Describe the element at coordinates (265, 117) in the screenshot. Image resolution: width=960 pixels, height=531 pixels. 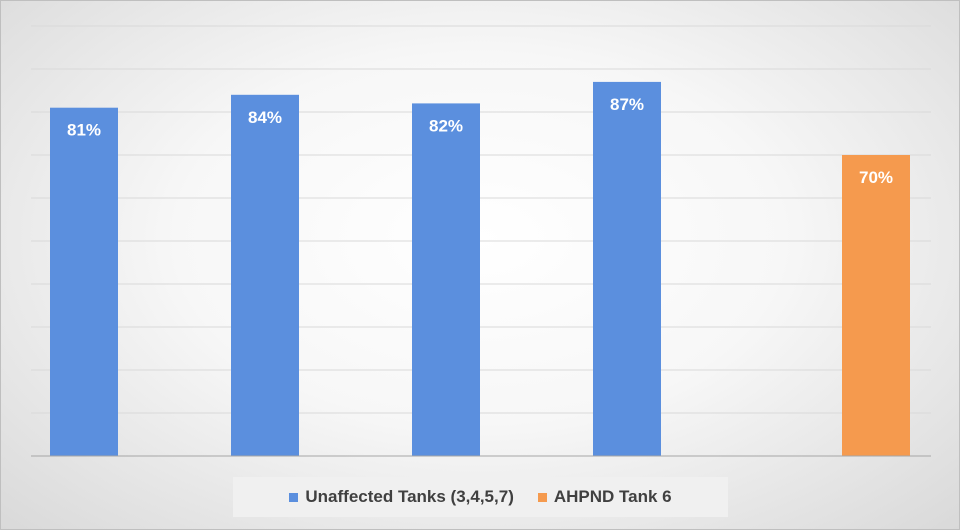
I see `data-label-2: 84%` at that location.